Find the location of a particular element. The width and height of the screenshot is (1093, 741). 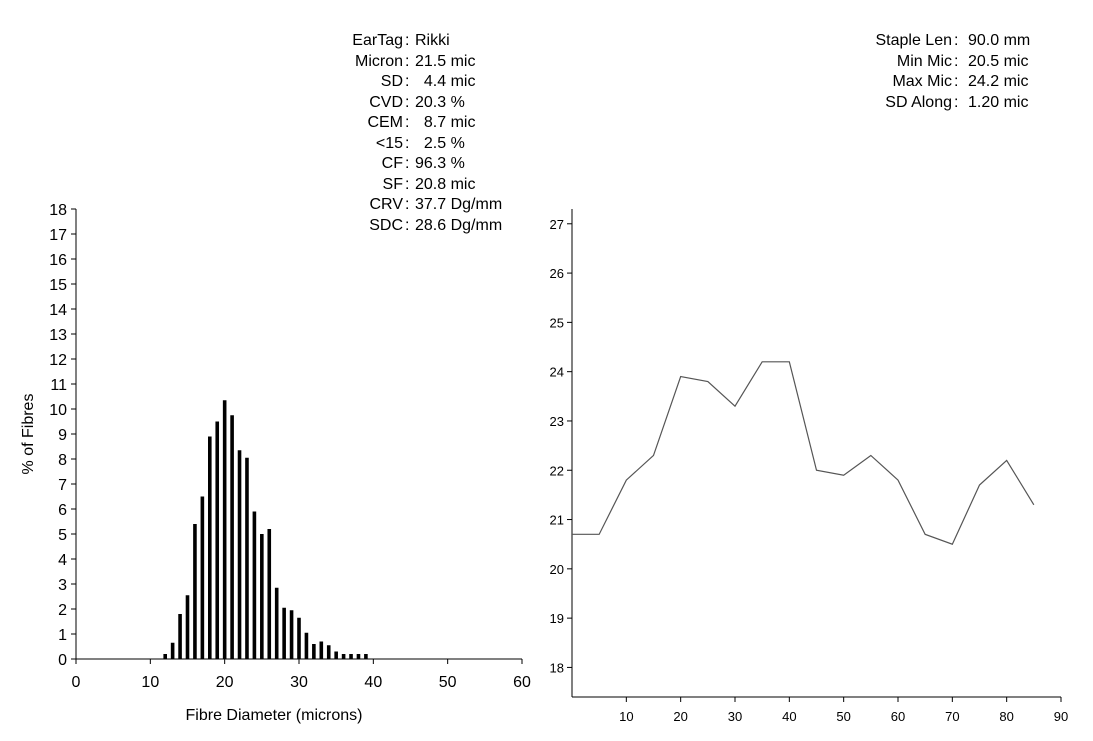

histogram-x-tick-label: 20 is located at coordinates (225, 682).